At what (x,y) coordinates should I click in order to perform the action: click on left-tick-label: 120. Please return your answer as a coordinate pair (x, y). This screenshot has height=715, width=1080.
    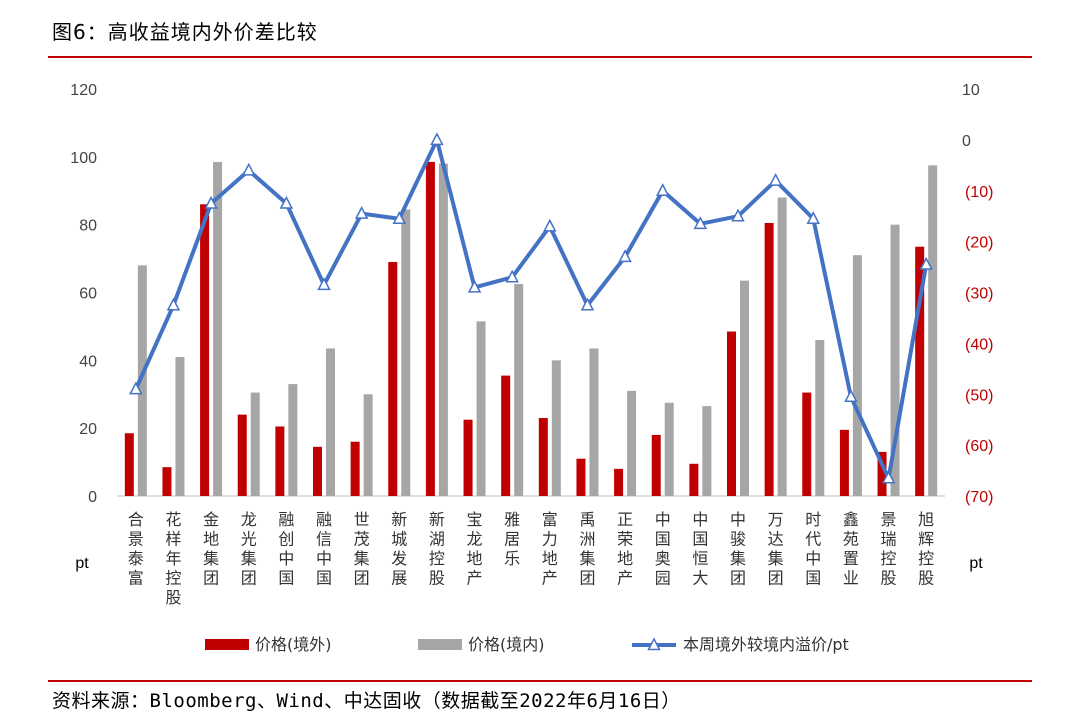
    Looking at the image, I should click on (83, 90).